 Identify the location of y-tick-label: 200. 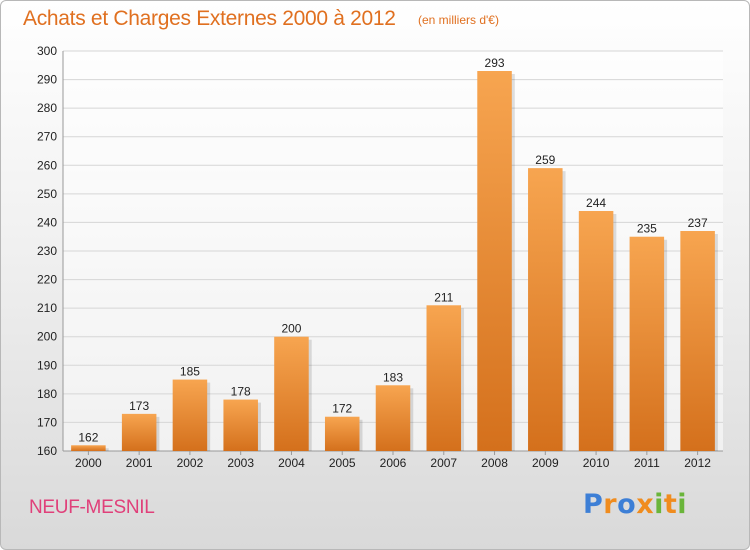
(47, 337).